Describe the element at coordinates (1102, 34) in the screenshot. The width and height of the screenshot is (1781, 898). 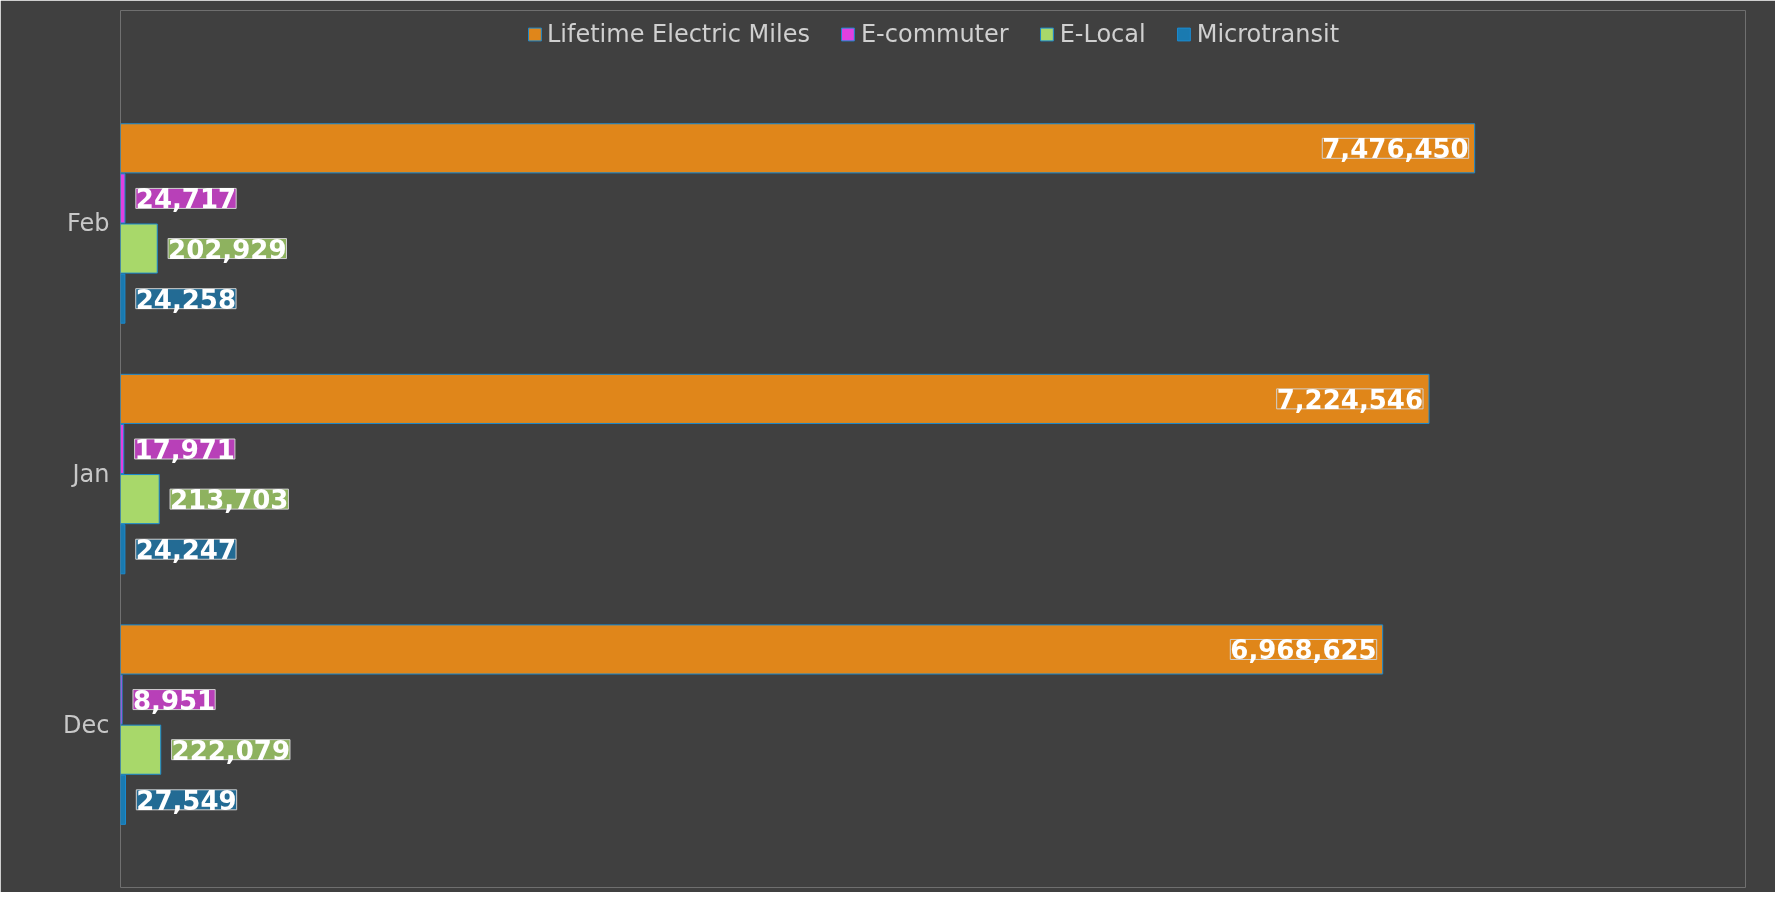
I see `legend-label: E-Local` at that location.